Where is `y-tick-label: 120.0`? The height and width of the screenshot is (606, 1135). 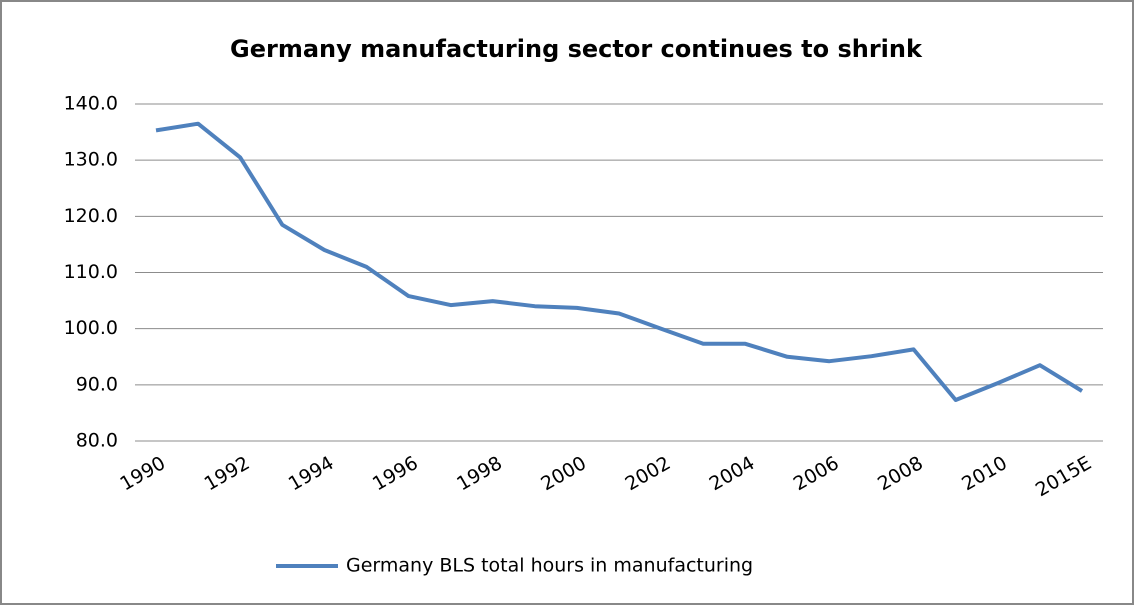
y-tick-label: 120.0 is located at coordinates (91, 216).